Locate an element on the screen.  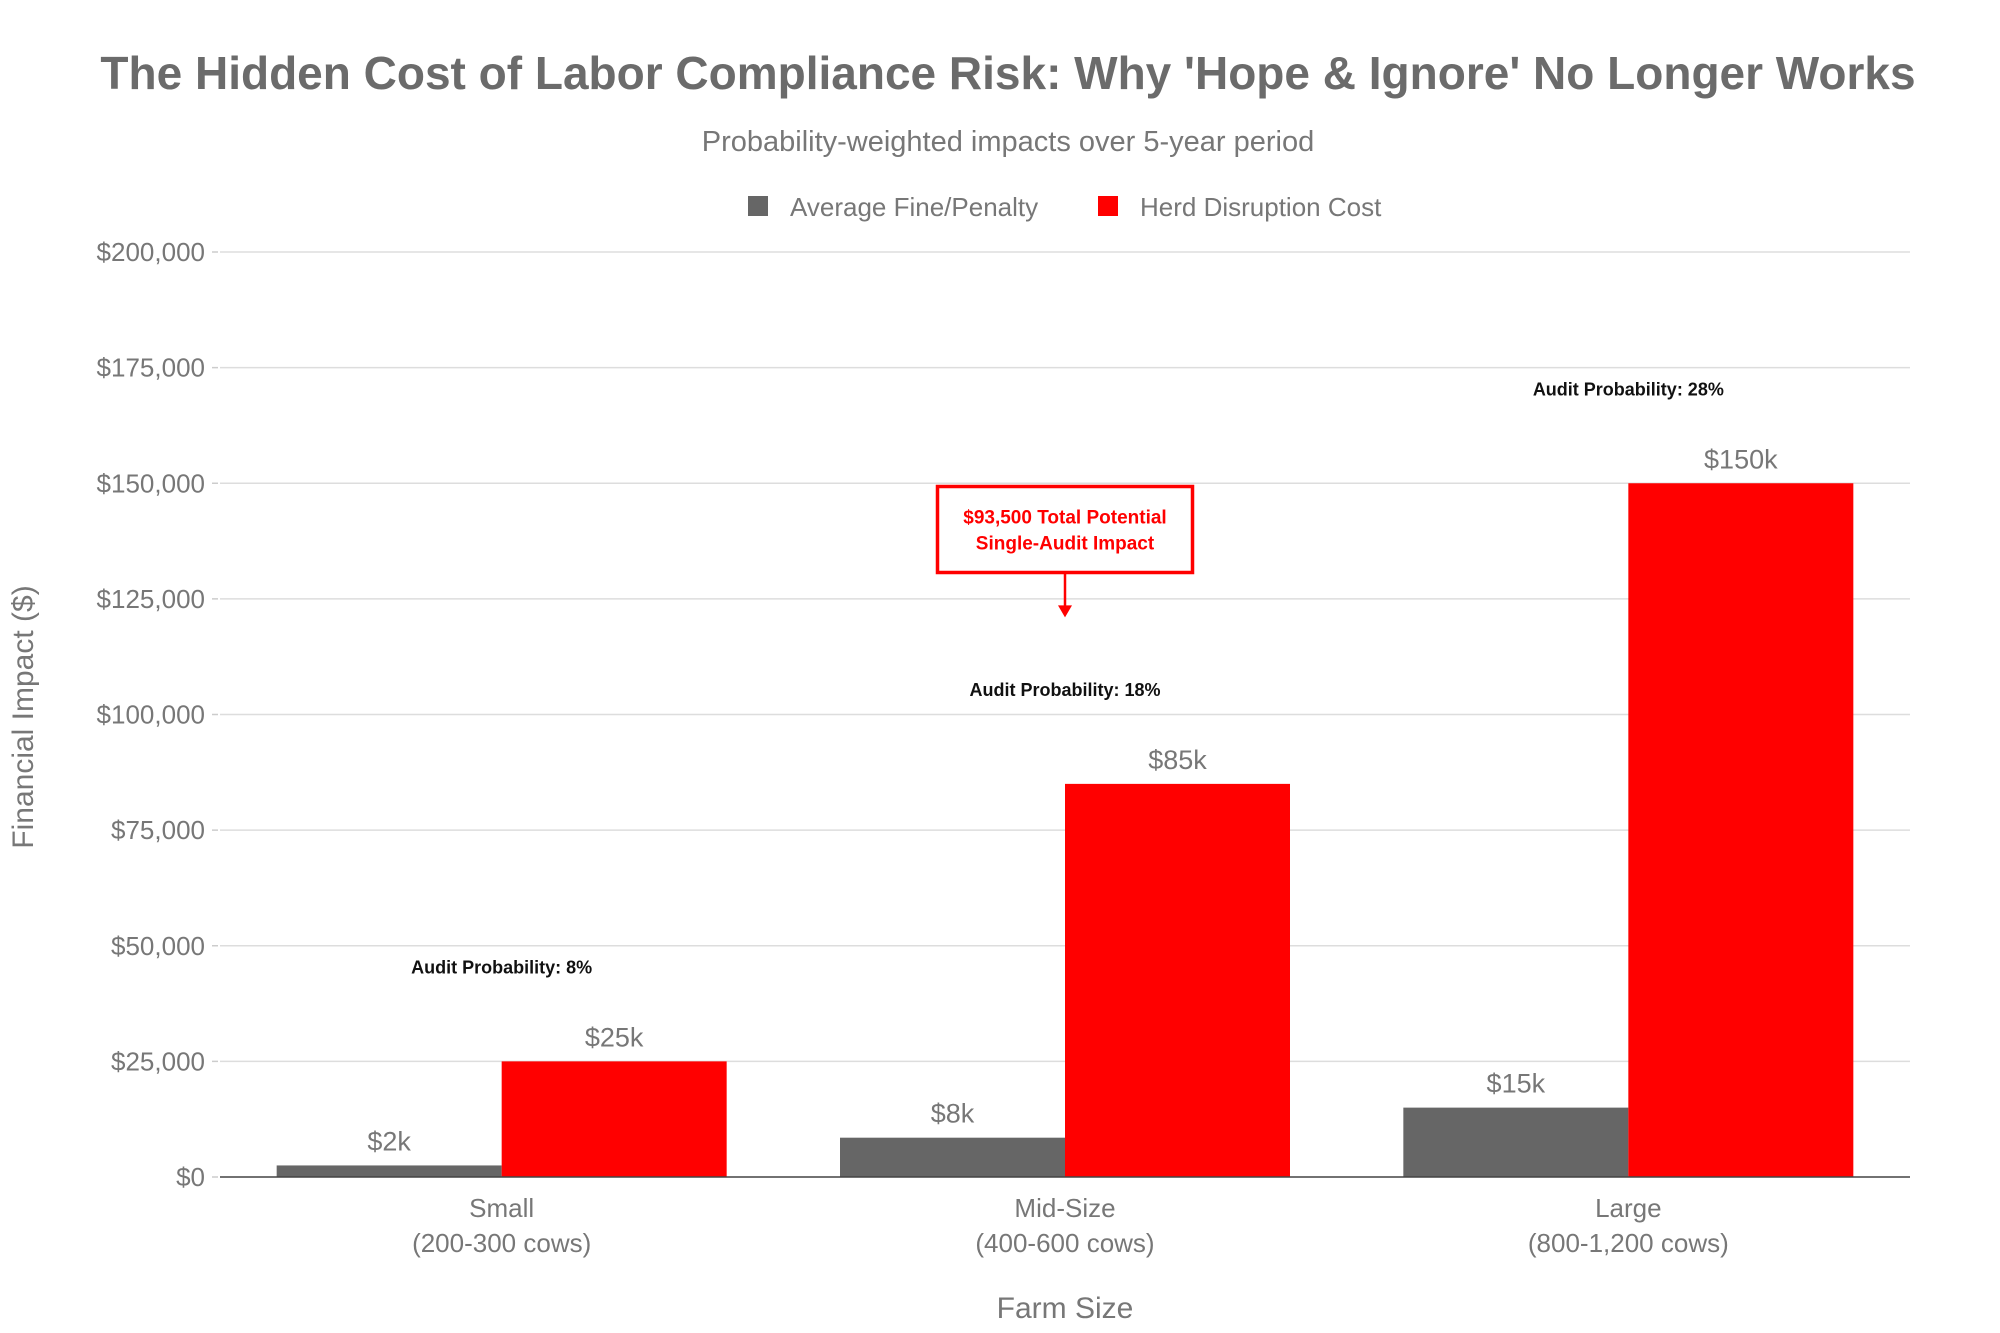
y-tick-label: $150,000 is located at coordinates (151, 483).